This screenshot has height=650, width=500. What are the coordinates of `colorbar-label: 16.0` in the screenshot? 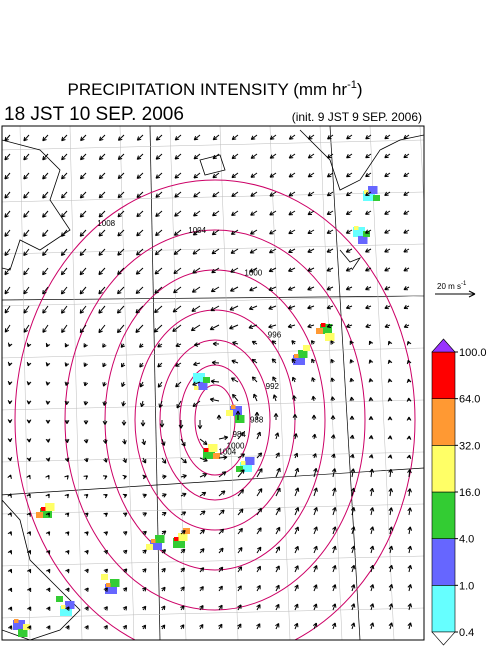 It's located at (469, 493).